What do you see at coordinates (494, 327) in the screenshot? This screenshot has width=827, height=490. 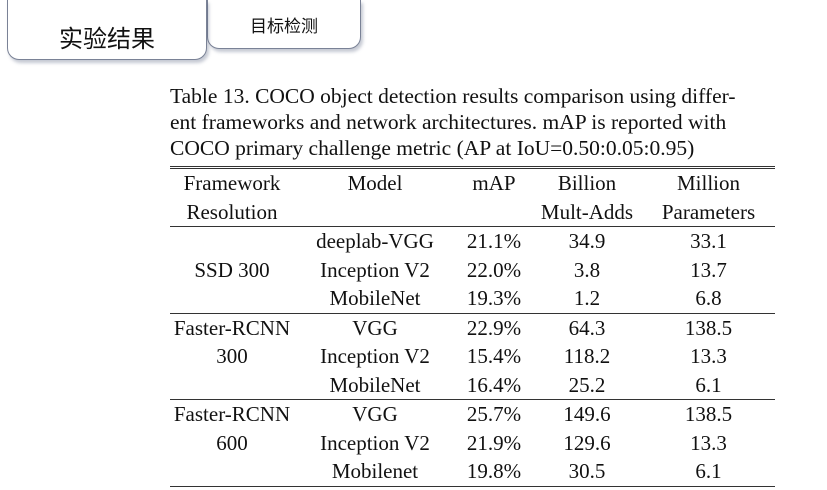 I see `table-cell: 22.9%` at bounding box center [494, 327].